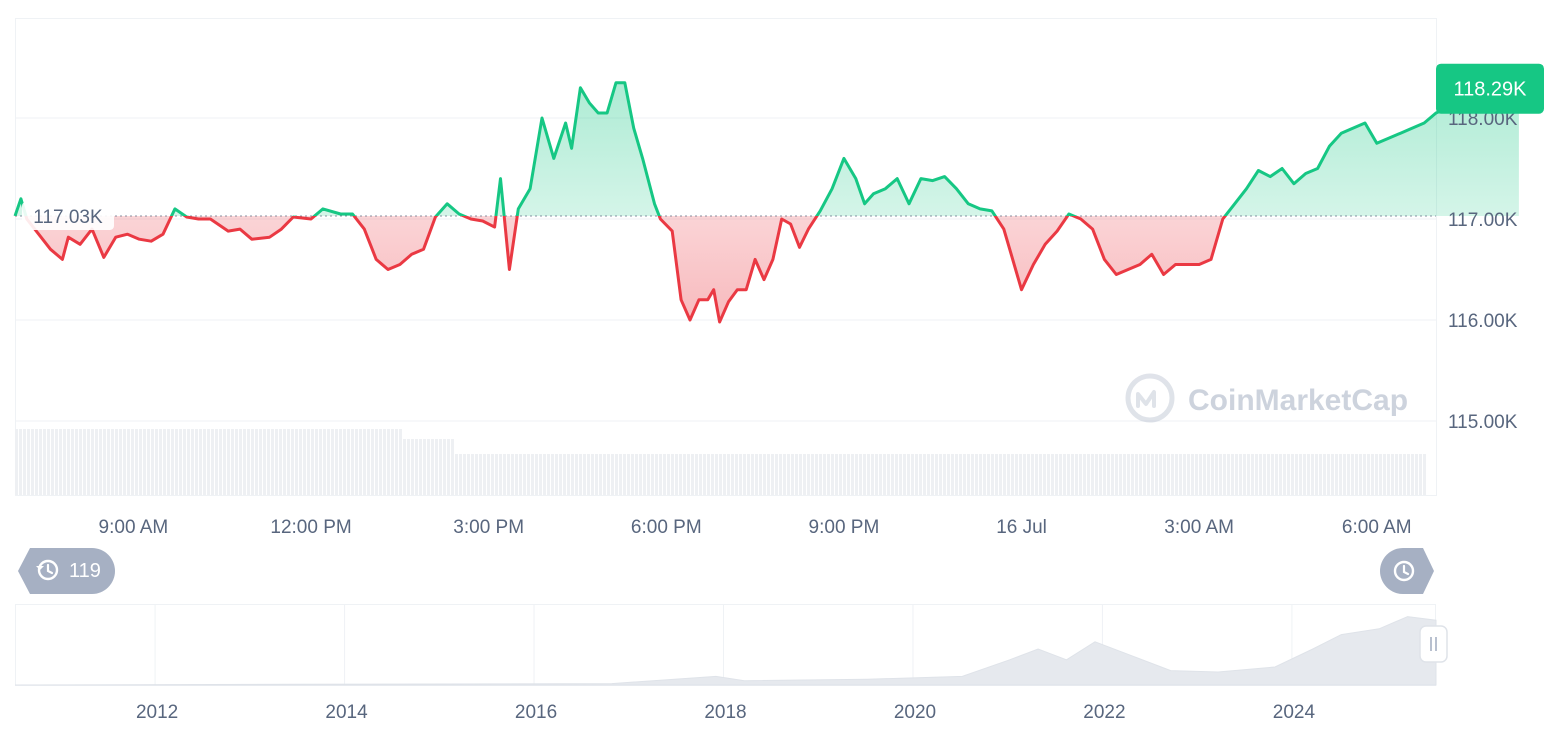  I want to click on navigator-handle, so click(1433, 644).